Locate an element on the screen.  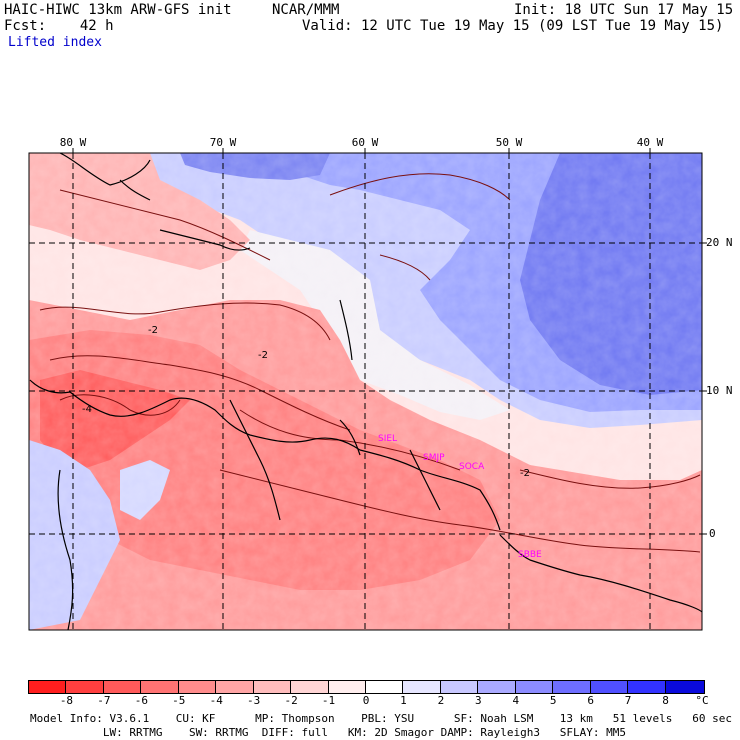
colorbar-label: 7 is located at coordinates (628, 700).